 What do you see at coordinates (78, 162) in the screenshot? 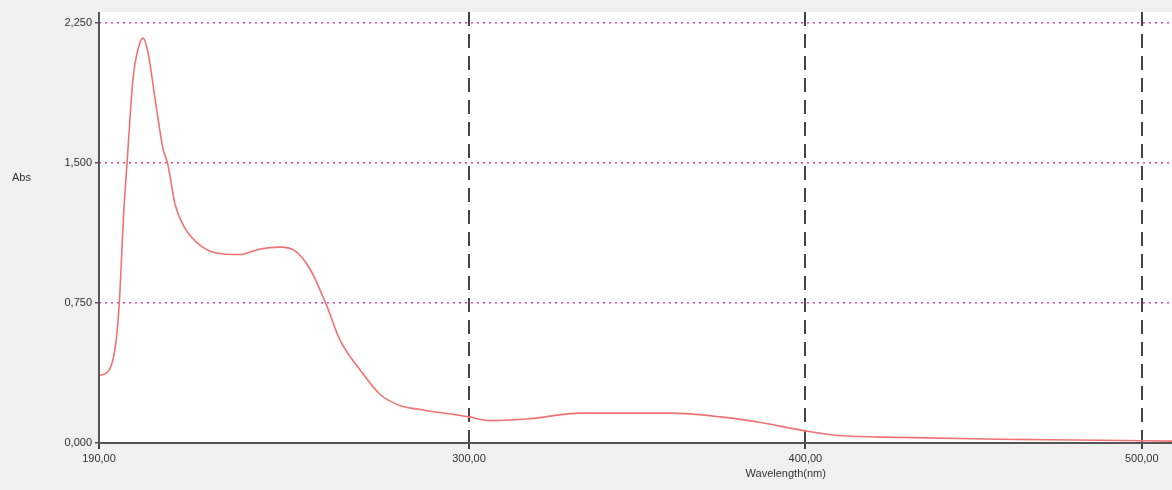
I see `y-tick-label: 1,500` at bounding box center [78, 162].